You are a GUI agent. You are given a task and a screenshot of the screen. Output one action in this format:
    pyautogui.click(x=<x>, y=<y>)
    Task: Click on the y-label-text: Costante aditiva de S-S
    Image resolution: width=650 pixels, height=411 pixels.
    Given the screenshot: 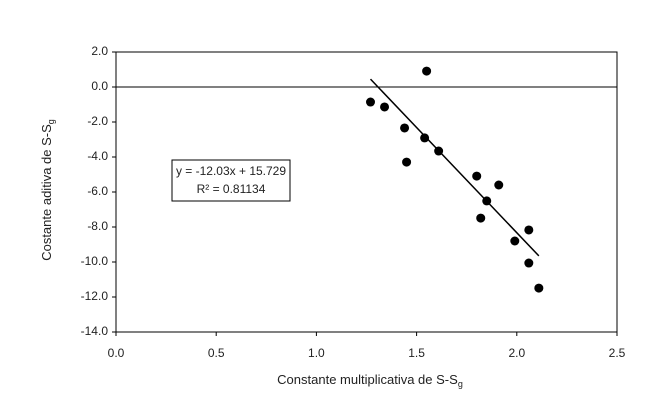 What is the action you would take?
    pyautogui.click(x=46, y=192)
    